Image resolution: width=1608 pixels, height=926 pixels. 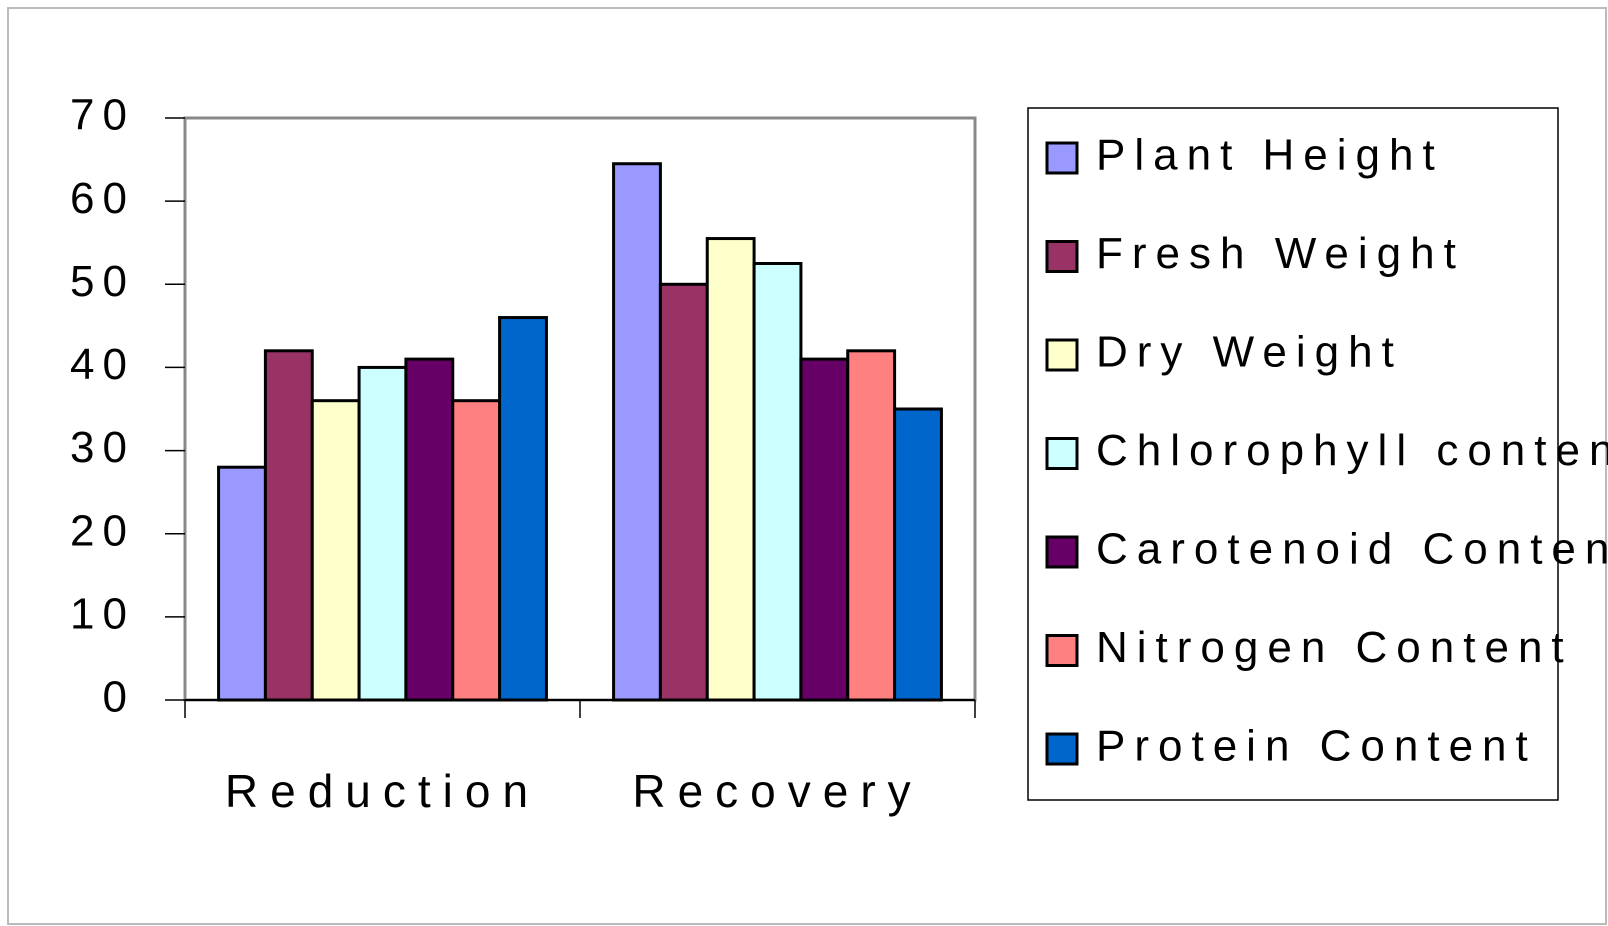 What do you see at coordinates (777, 791) in the screenshot?
I see `x-tick-label: Recovery` at bounding box center [777, 791].